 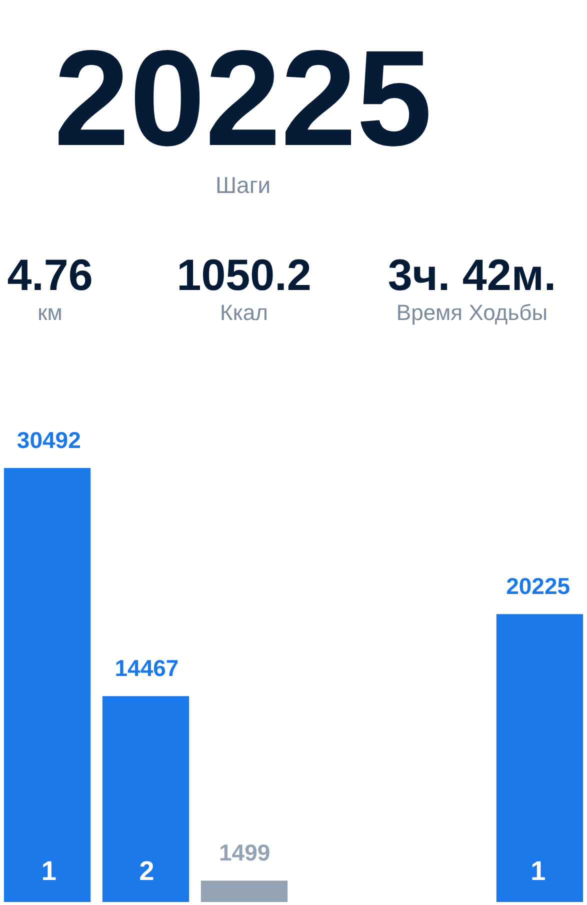 What do you see at coordinates (244, 275) in the screenshot?
I see `text: 1050.2` at bounding box center [244, 275].